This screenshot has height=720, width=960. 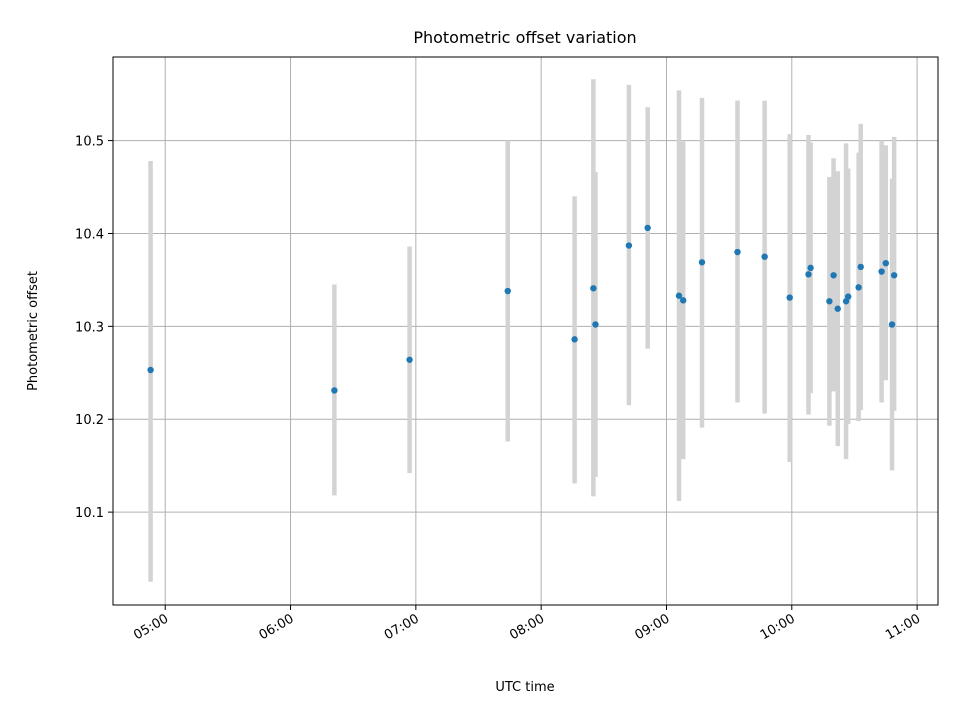 What do you see at coordinates (89, 234) in the screenshot?
I see `y-tick-label: 10.4` at bounding box center [89, 234].